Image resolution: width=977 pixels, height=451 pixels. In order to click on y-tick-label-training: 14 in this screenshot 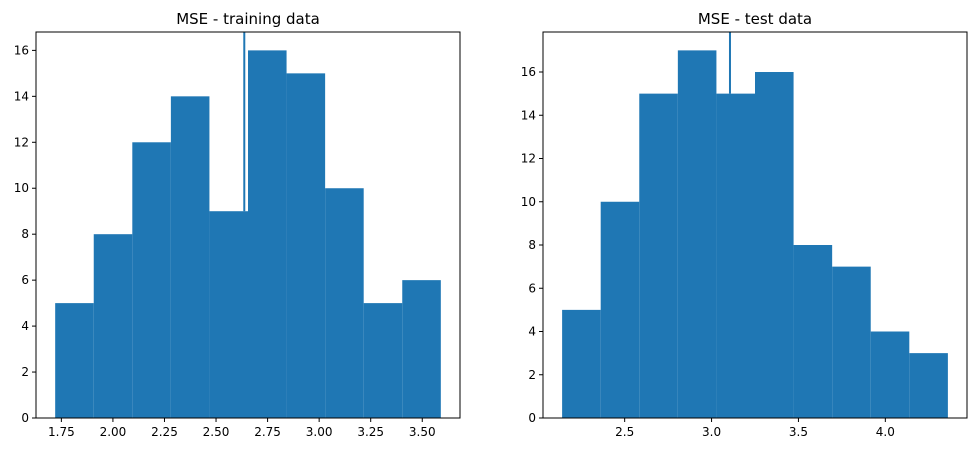, I will do `click(21, 96)`.